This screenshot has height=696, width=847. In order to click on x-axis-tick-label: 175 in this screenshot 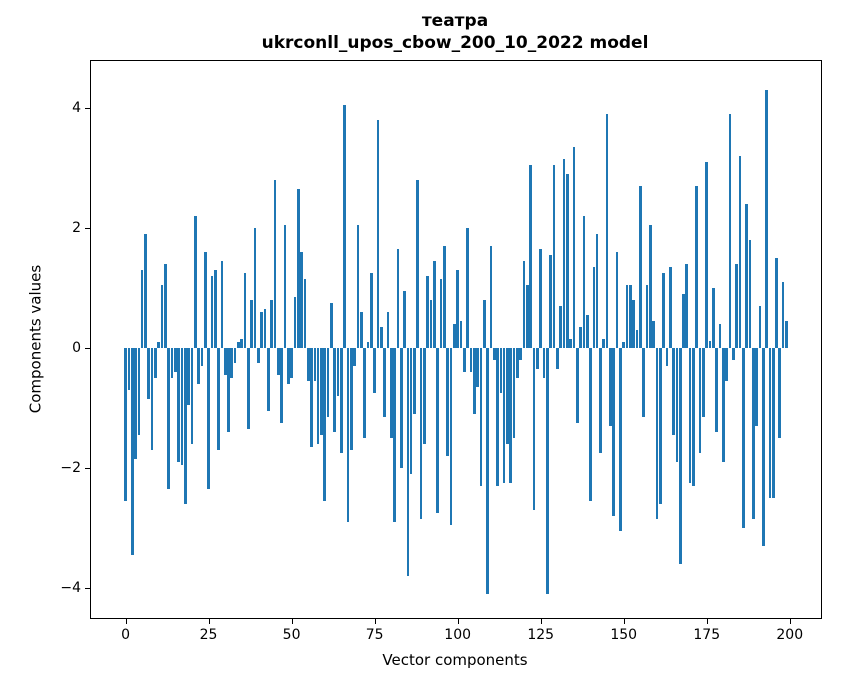, I will do `click(707, 635)`.